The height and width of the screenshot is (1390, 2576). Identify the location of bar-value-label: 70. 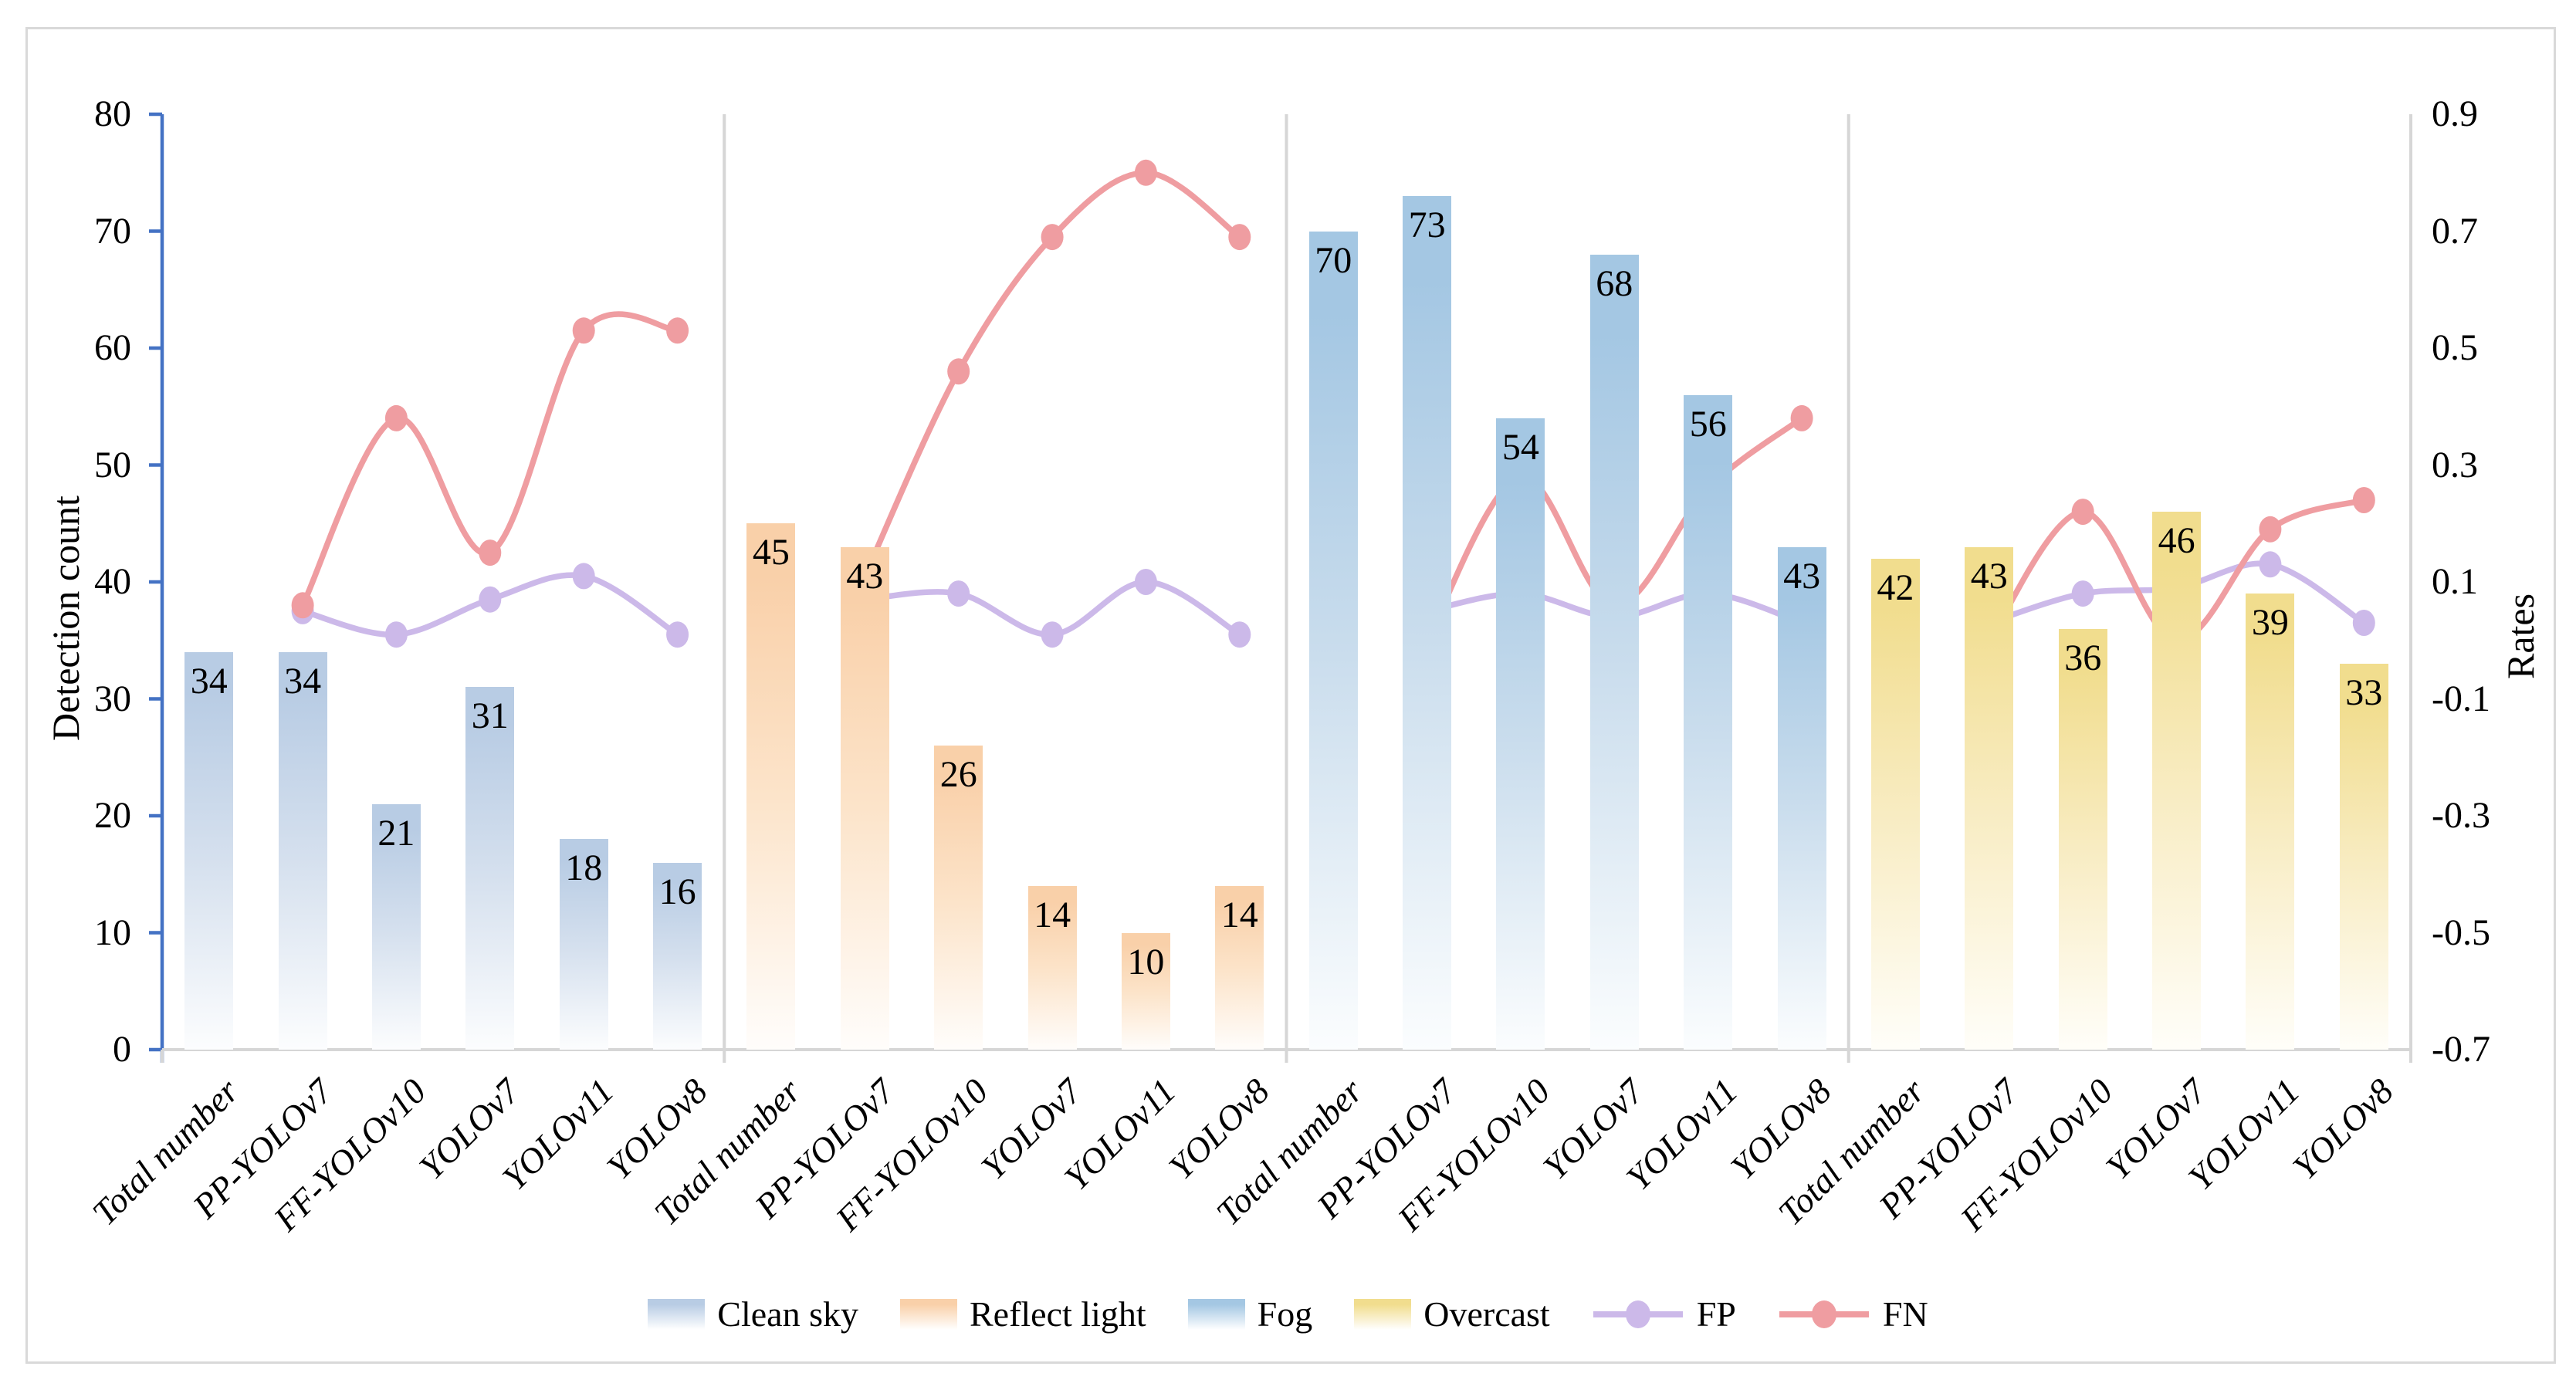
(1333, 260).